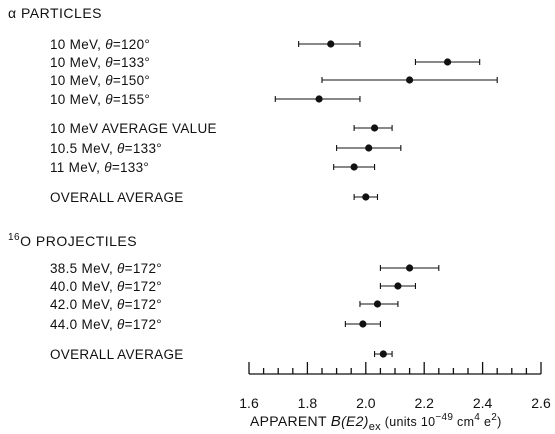 This screenshot has height=434, width=555. I want to click on data-row: 10.5 MeV, θ=133°, so click(226, 148).